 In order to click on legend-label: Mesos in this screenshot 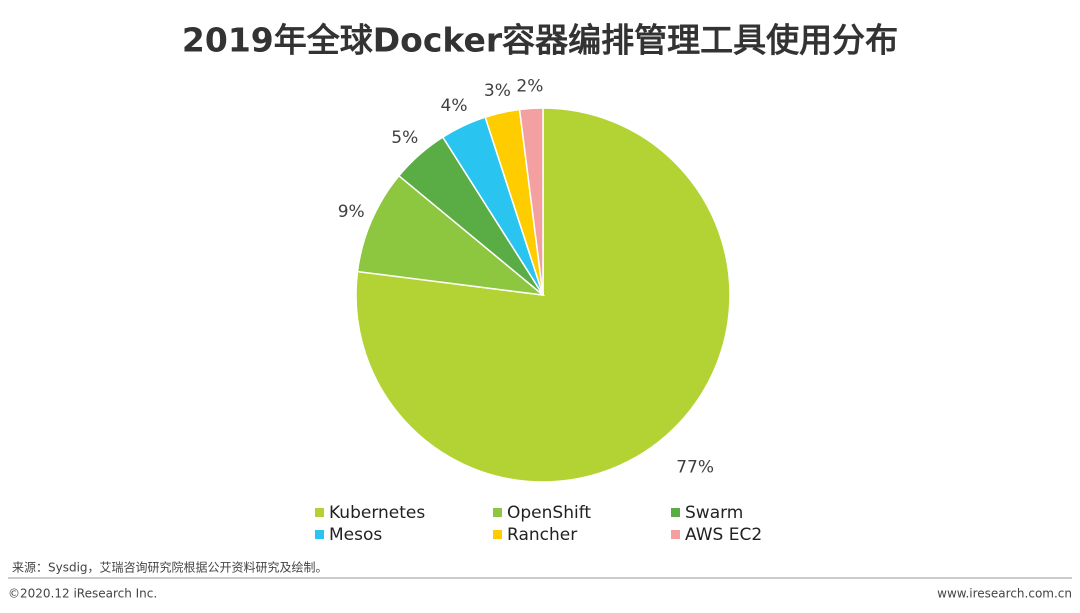, I will do `click(355, 535)`.